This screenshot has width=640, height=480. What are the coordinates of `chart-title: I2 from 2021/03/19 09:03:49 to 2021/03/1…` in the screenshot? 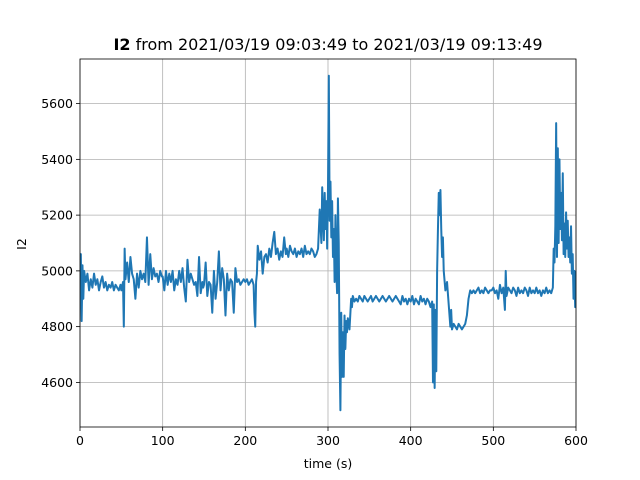 It's located at (327, 44).